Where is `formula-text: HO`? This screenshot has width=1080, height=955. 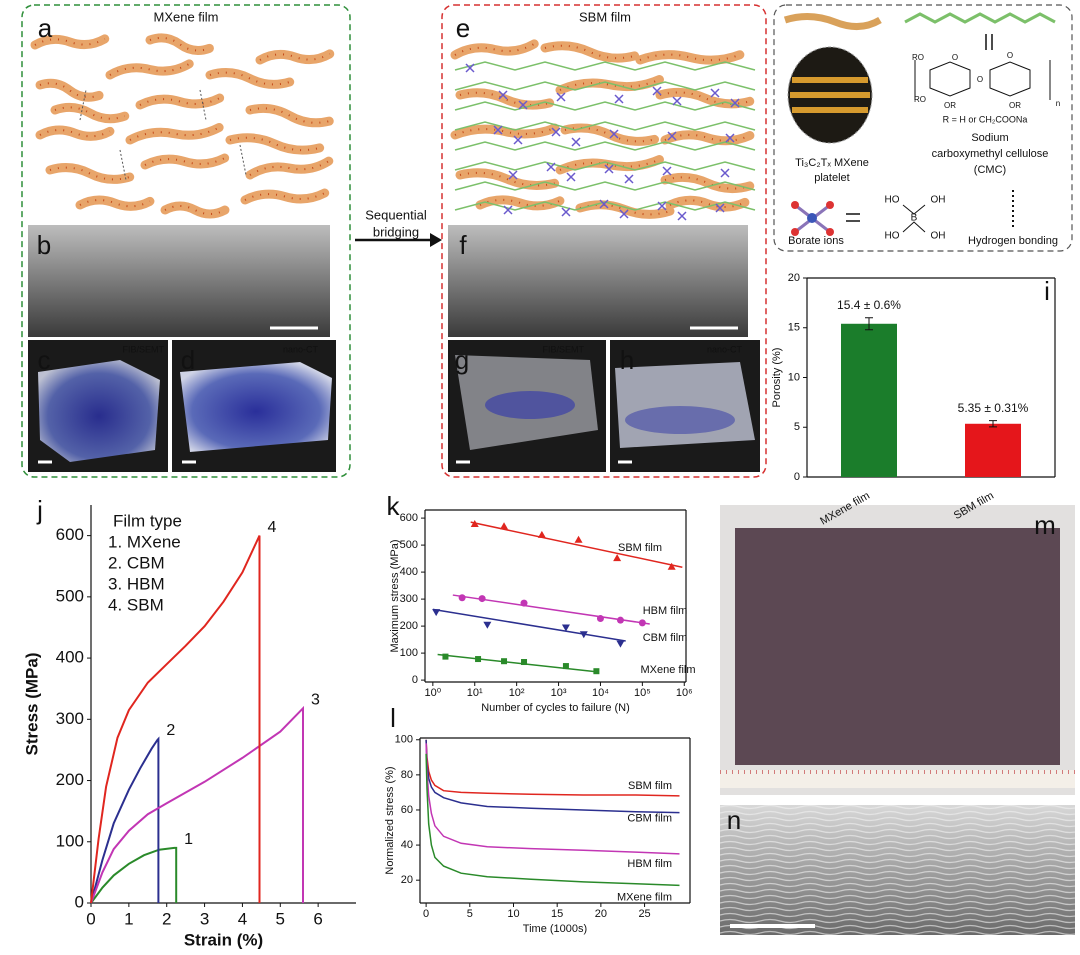 formula-text: HO is located at coordinates (892, 236).